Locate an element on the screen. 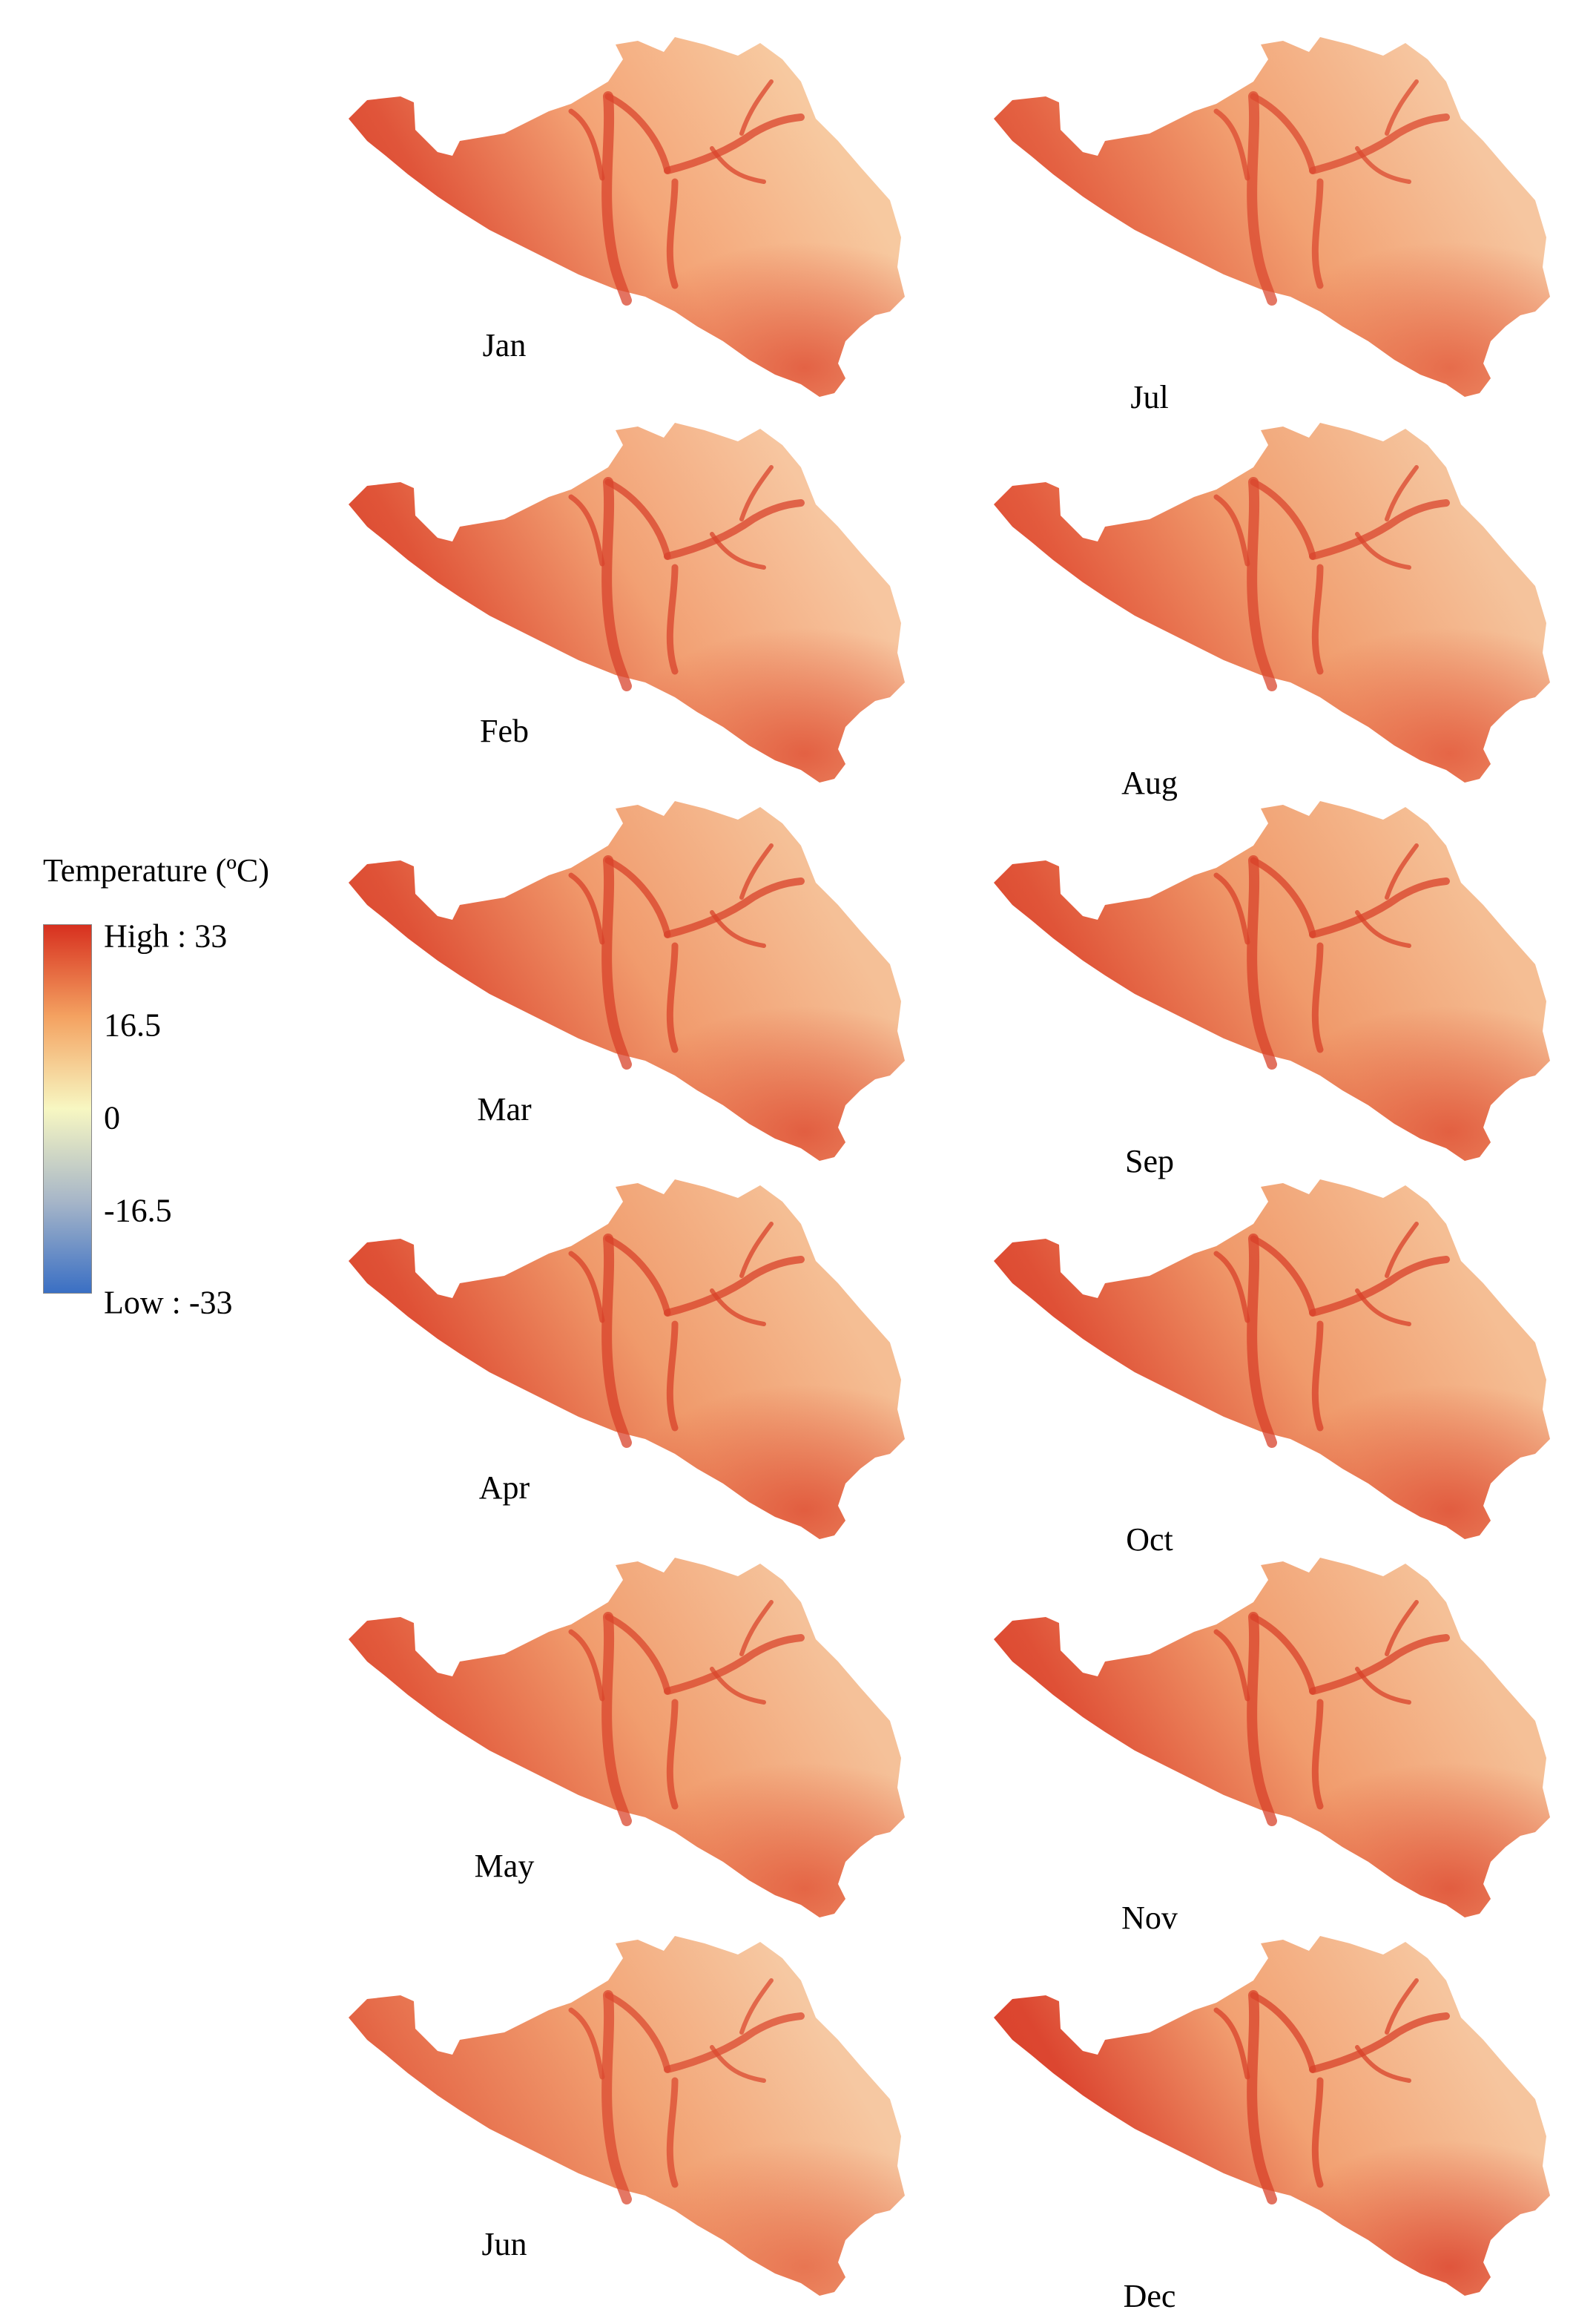 This screenshot has width=1596, height=2315. map-panel-feb: Feb is located at coordinates (630, 608).